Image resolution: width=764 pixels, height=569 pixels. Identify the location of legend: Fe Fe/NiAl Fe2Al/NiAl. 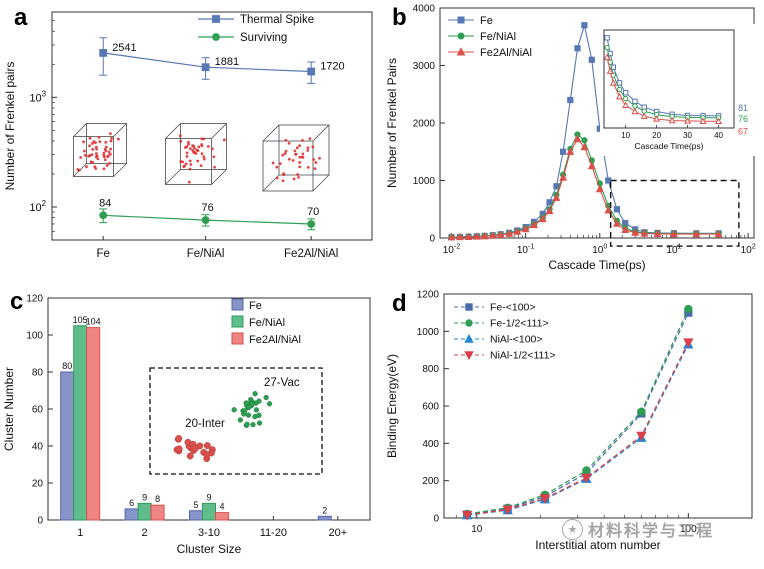
(266, 322).